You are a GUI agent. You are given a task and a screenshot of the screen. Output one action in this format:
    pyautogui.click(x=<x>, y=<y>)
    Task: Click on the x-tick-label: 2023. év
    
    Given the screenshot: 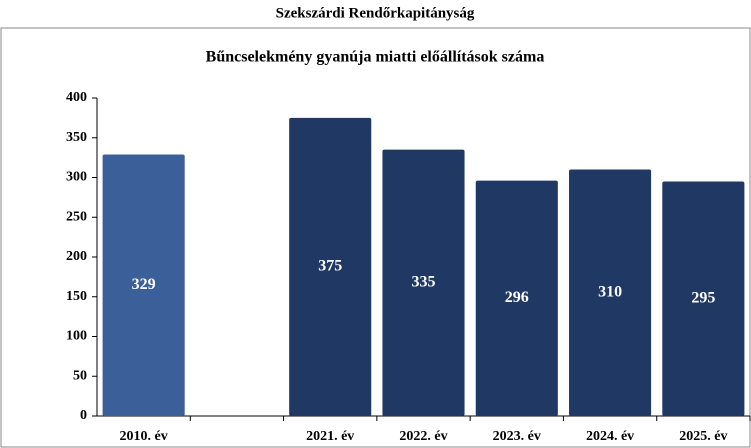 What is the action you would take?
    pyautogui.click(x=517, y=436)
    